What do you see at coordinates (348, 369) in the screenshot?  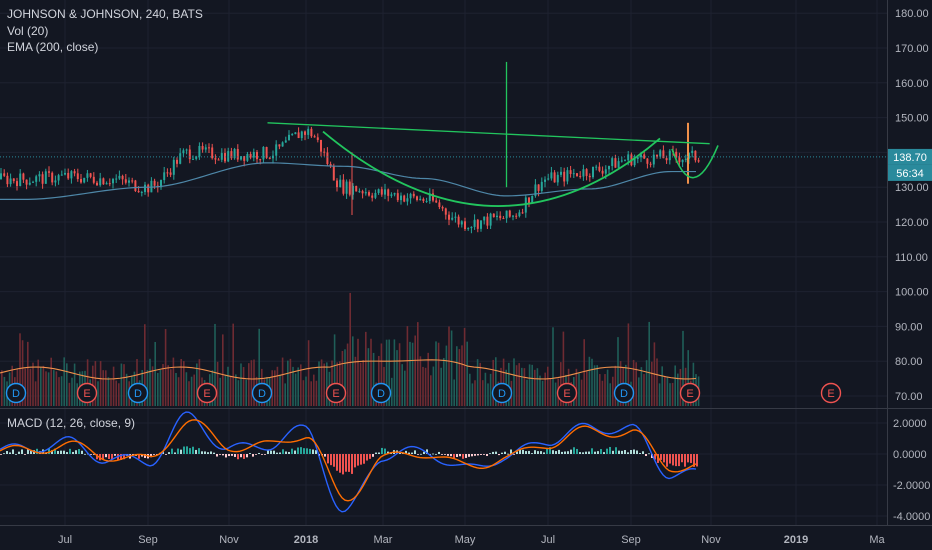 I see `volume-ma-line` at bounding box center [348, 369].